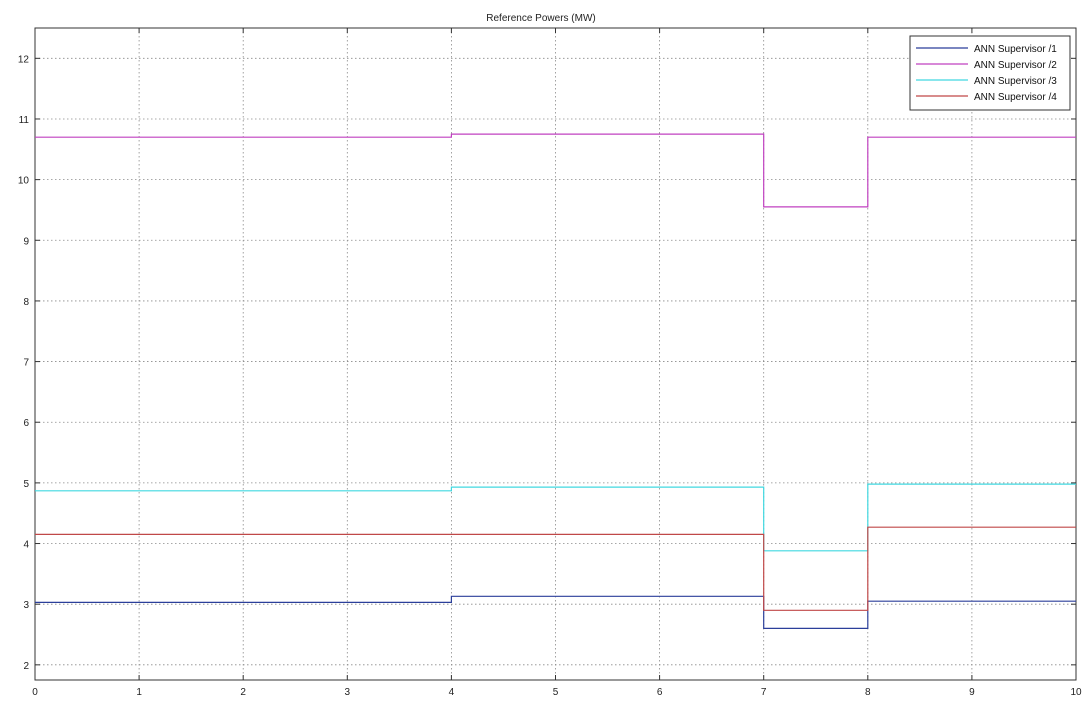 This screenshot has height=705, width=1090. Describe the element at coordinates (556, 692) in the screenshot. I see `x-tick-label: 5` at that location.